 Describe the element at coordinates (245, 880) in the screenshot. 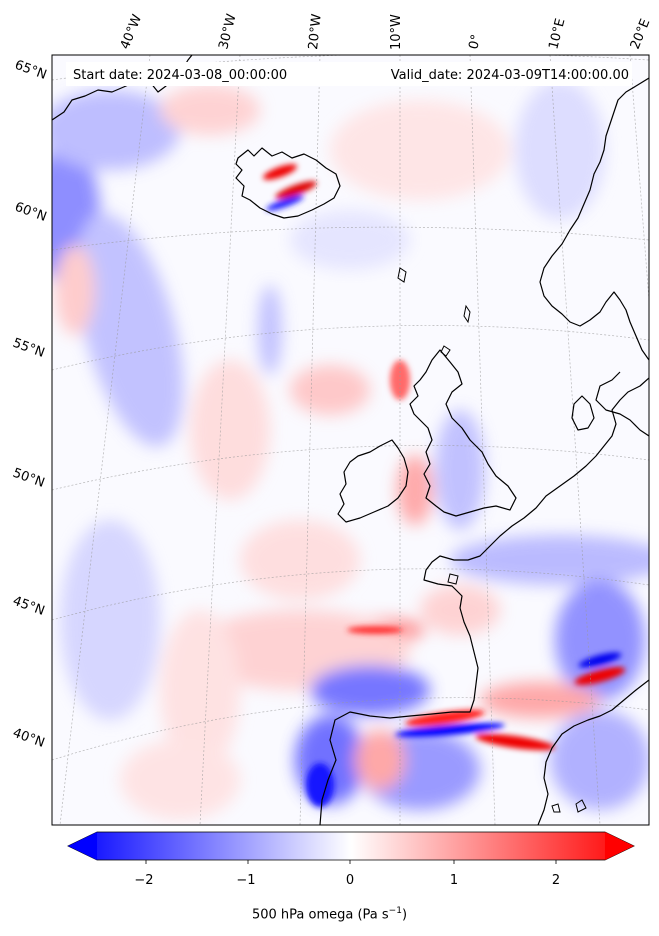

I see `colorbar-tick-m1: −1` at that location.